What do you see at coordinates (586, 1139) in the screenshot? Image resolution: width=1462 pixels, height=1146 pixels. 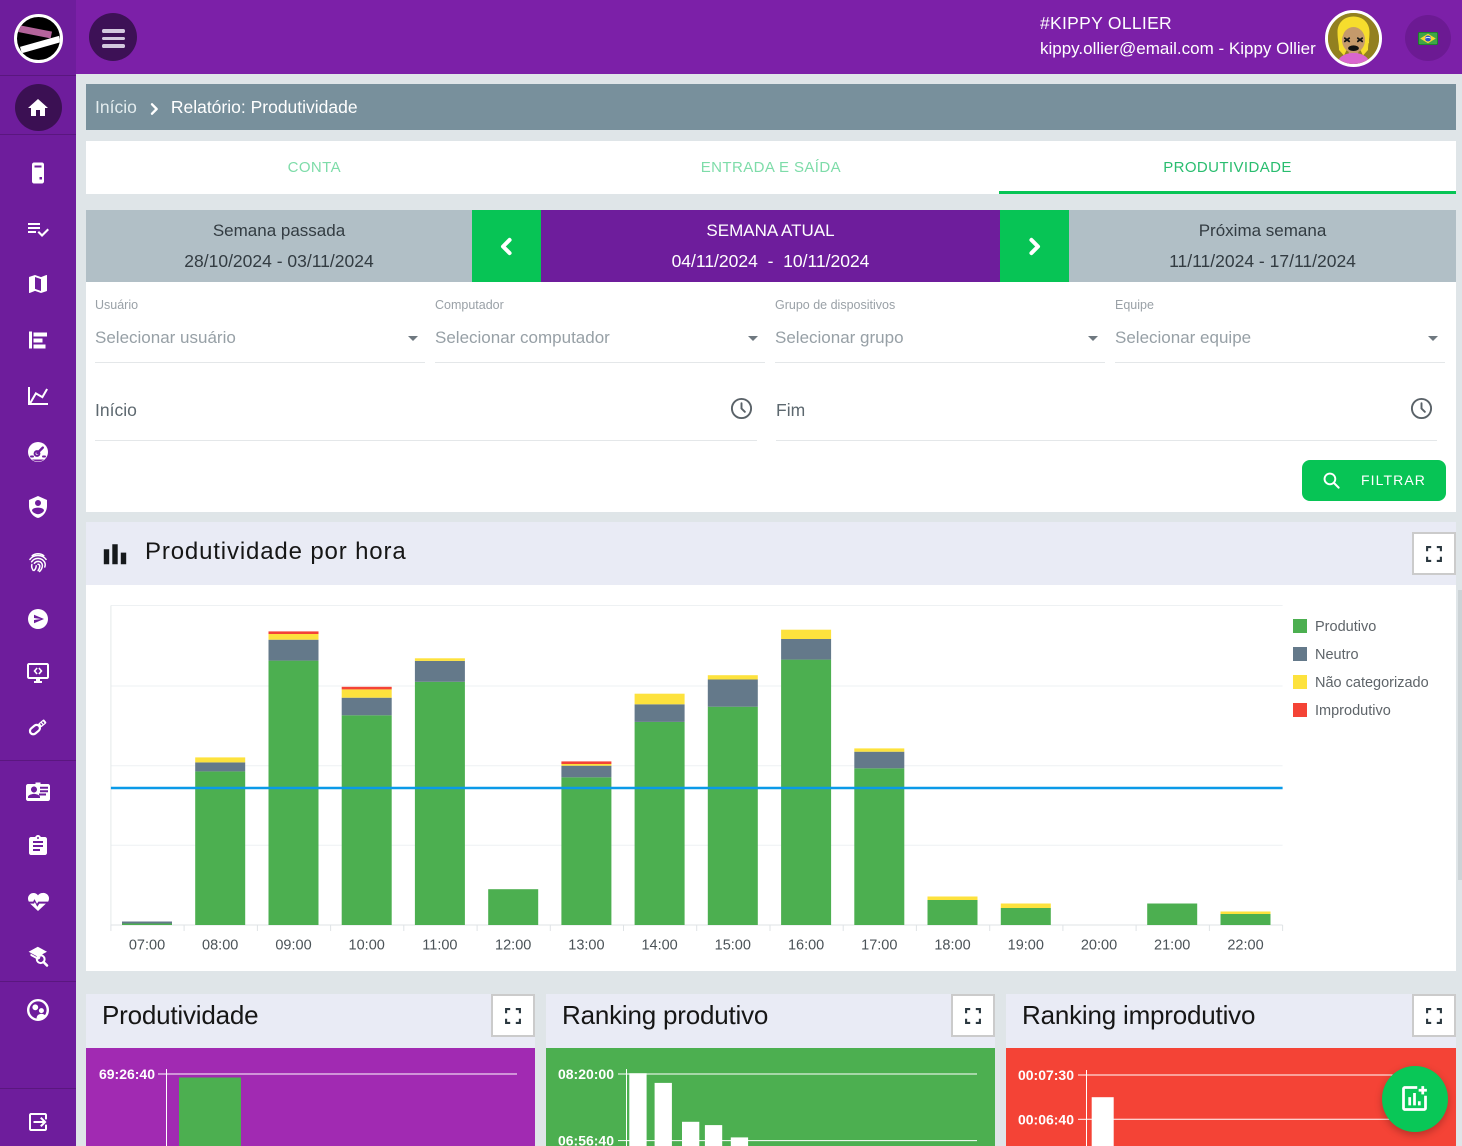 I see `svg-text: 06:56:40` at bounding box center [586, 1139].